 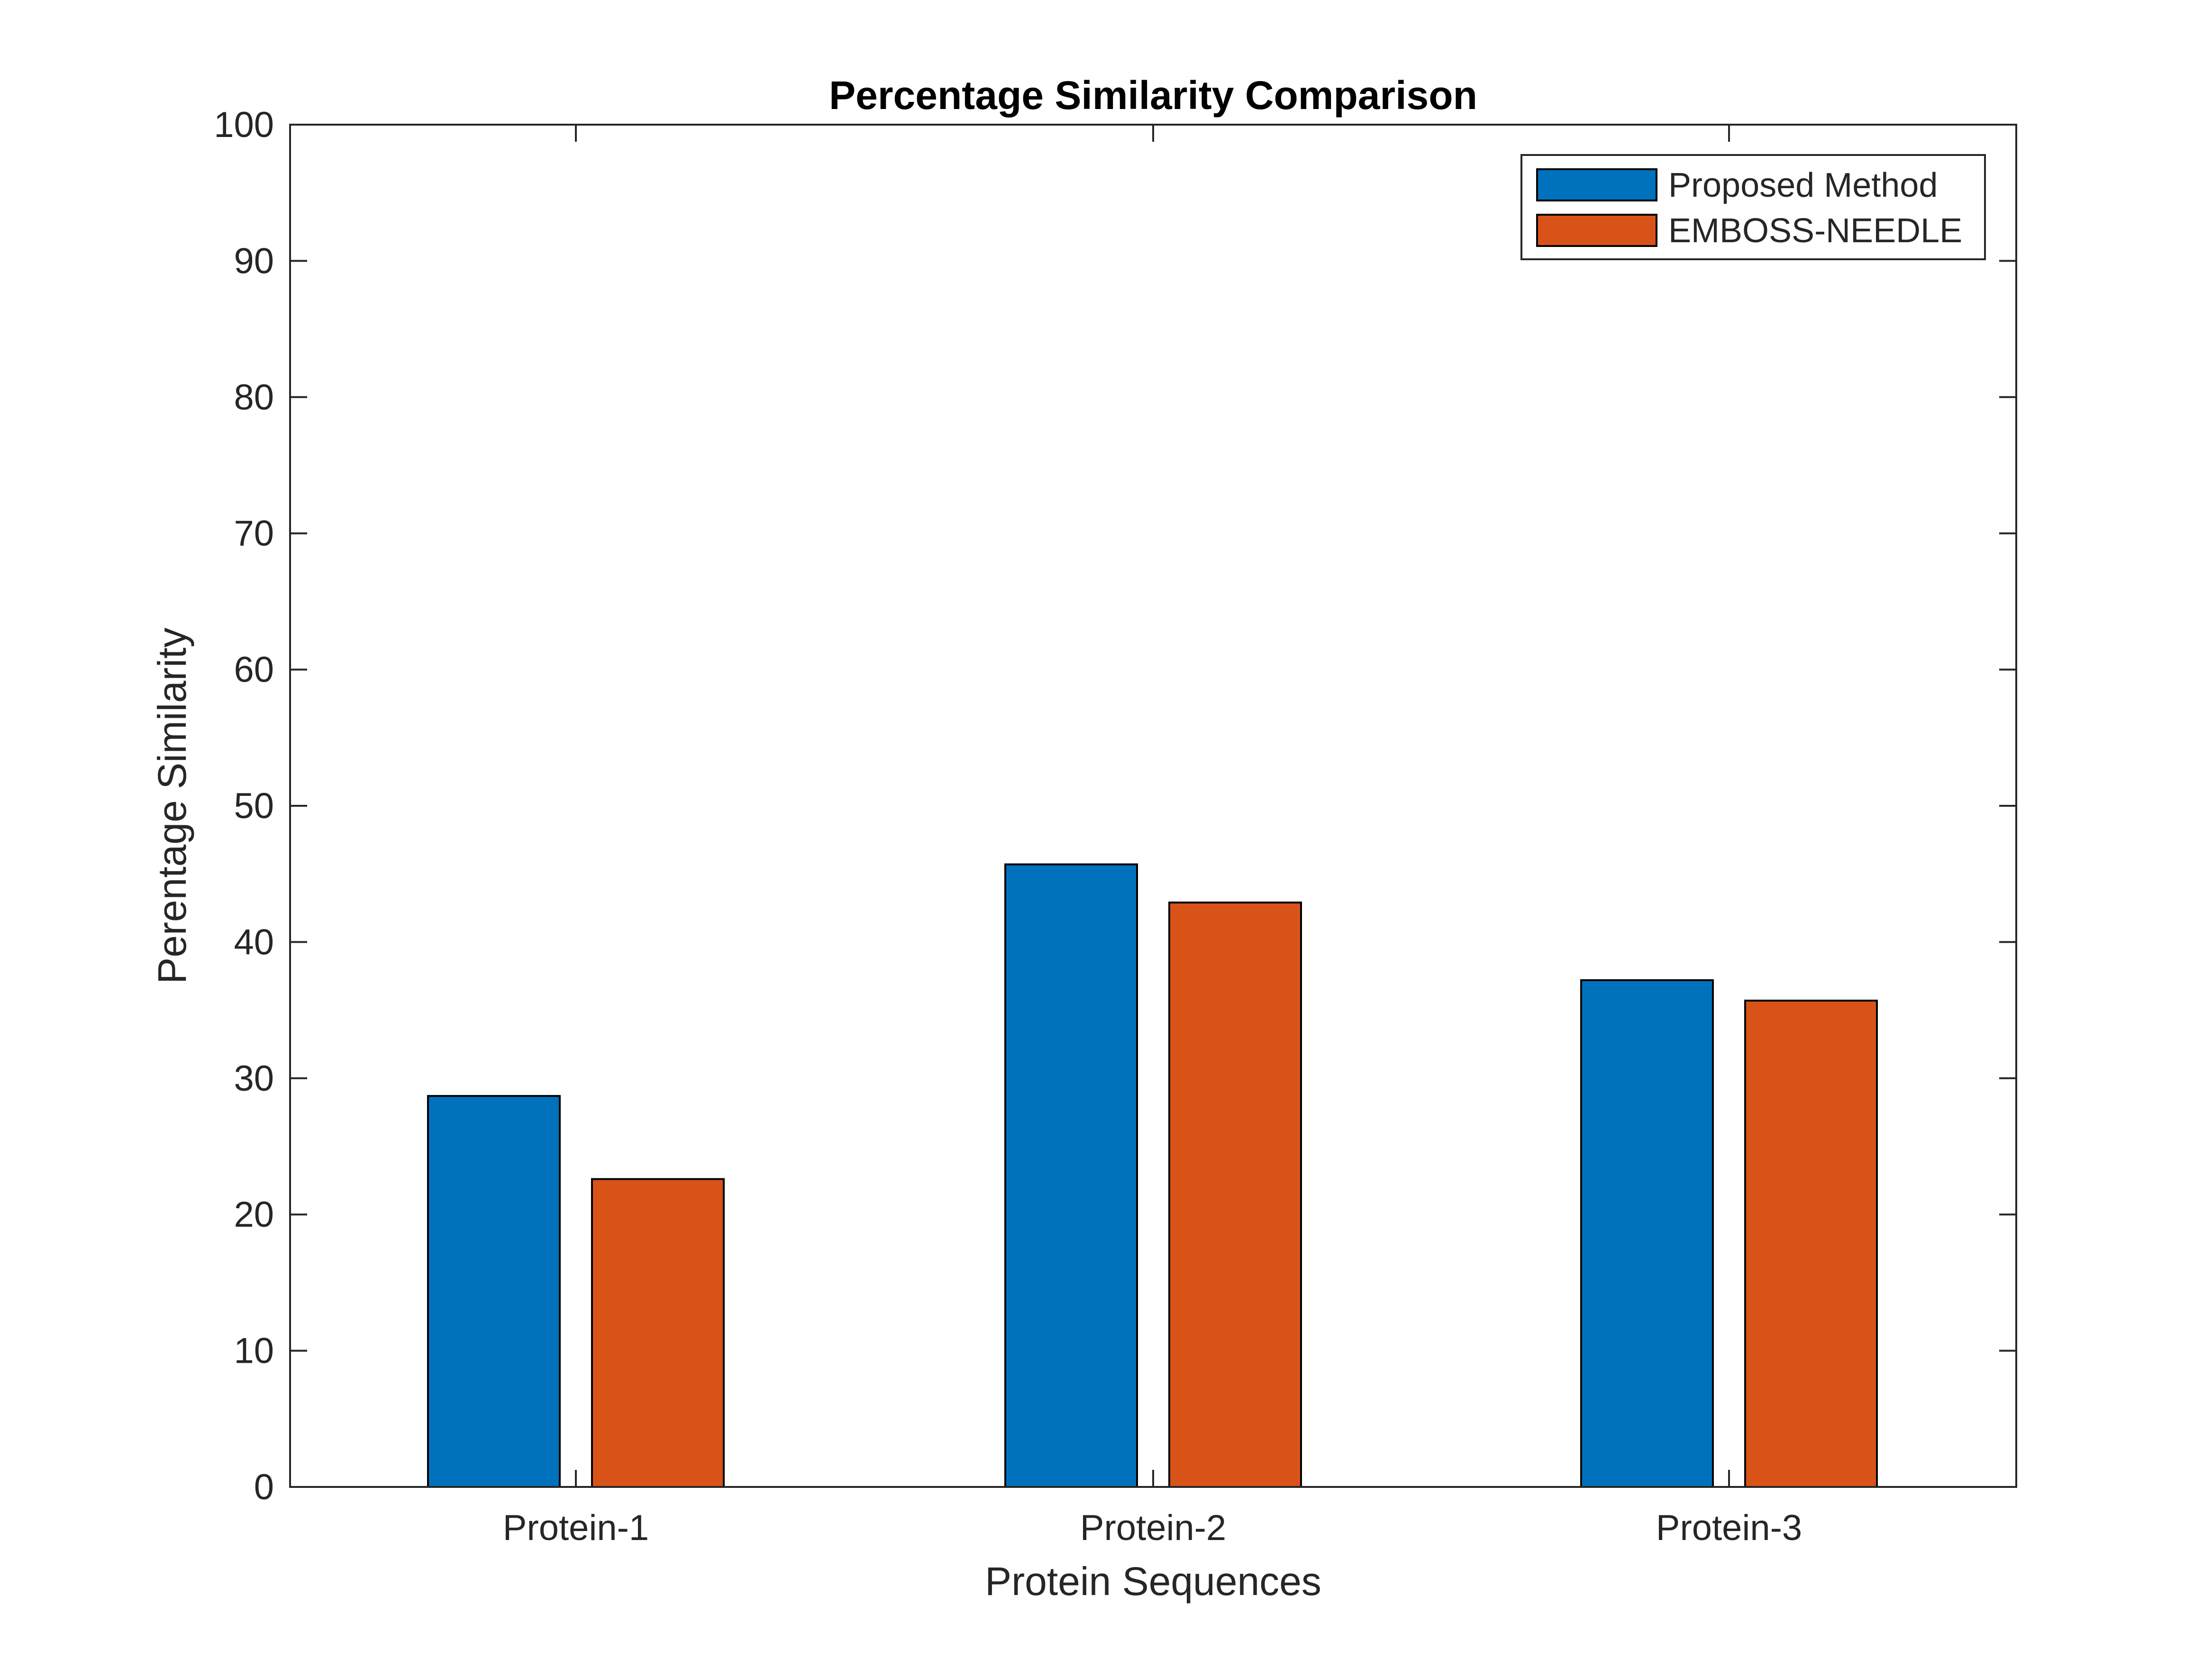 I want to click on legend-label-emboss-needle: EMBOSS-NEEDLE, so click(x=1815, y=231).